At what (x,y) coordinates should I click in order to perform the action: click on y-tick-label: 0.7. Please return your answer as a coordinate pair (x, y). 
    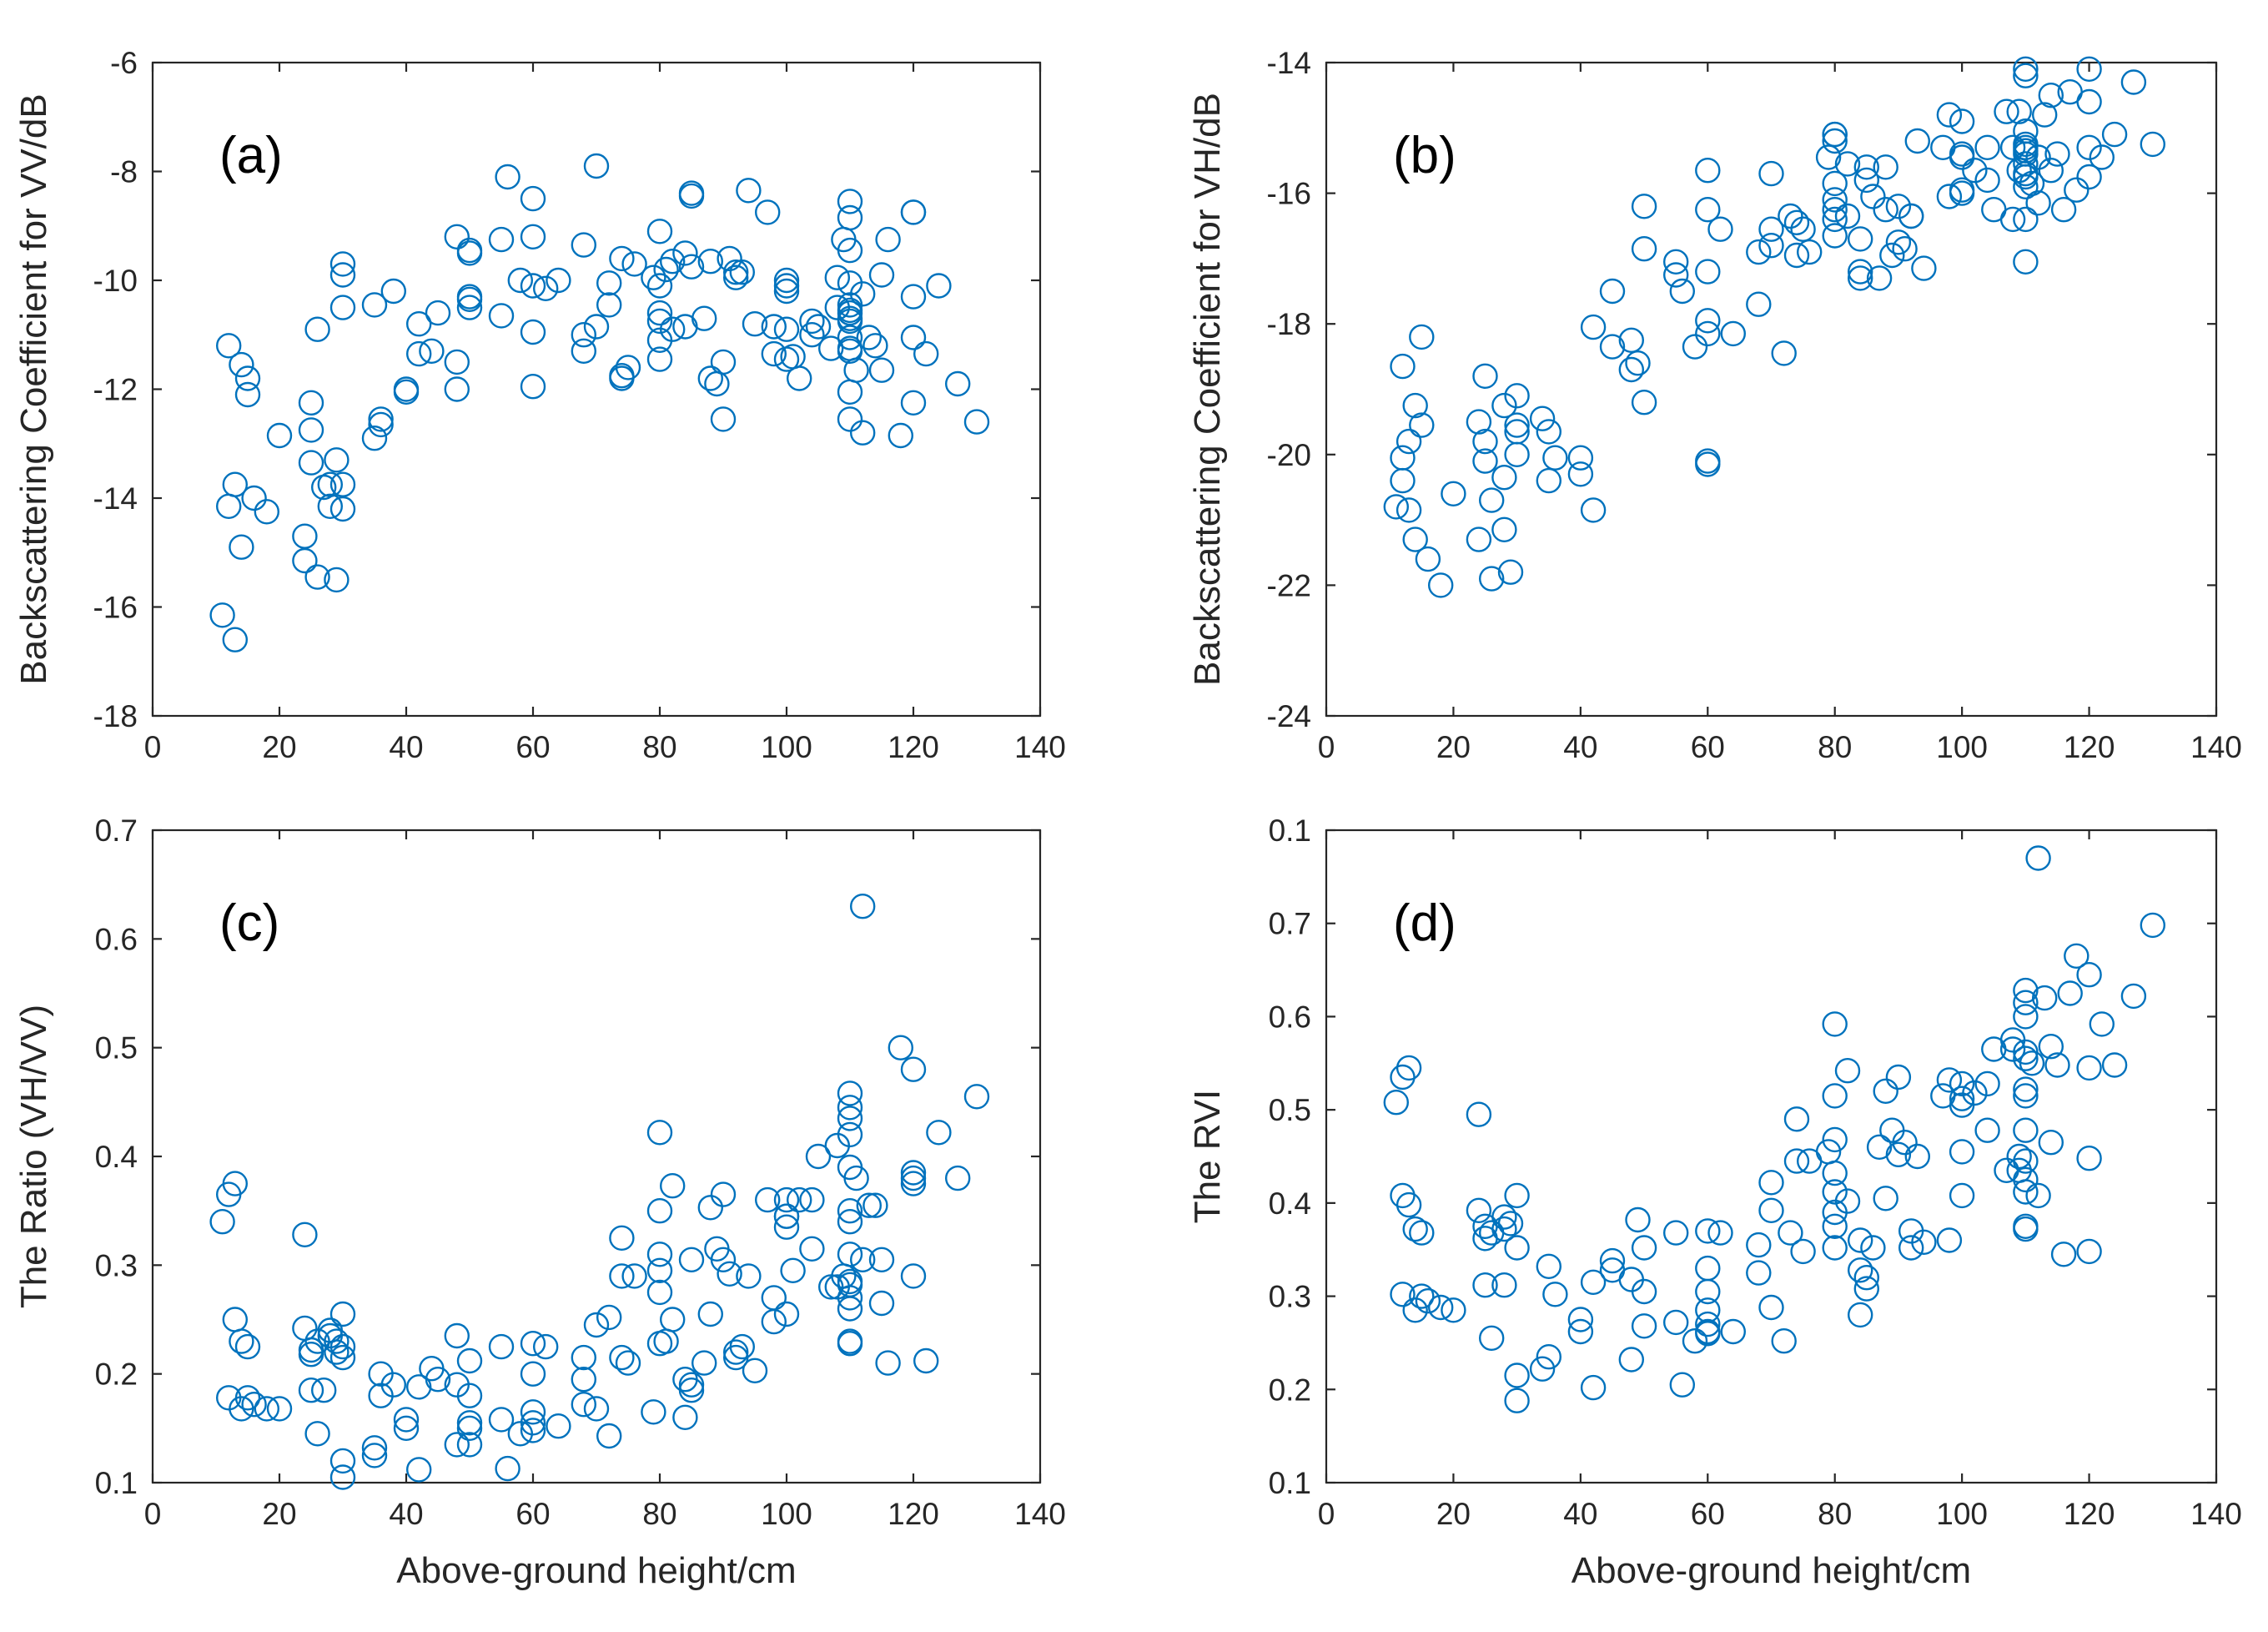
    Looking at the image, I should click on (116, 830).